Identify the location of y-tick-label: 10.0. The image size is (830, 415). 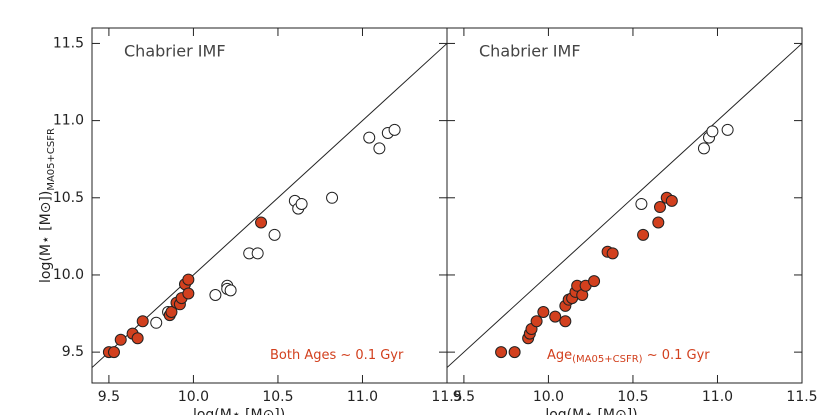
(68, 275).